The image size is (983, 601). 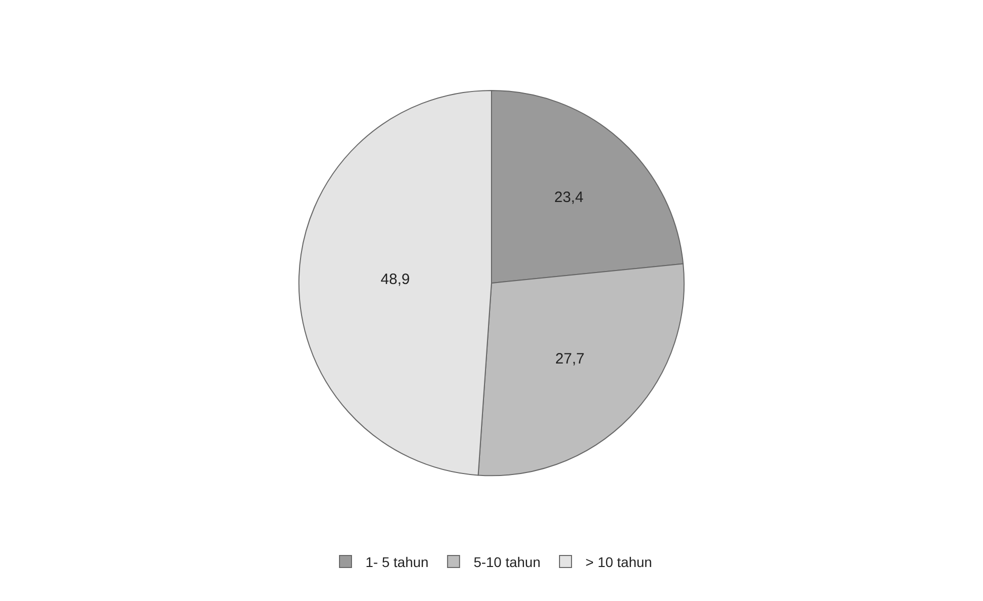 I want to click on data-label: 48,9, so click(x=395, y=279).